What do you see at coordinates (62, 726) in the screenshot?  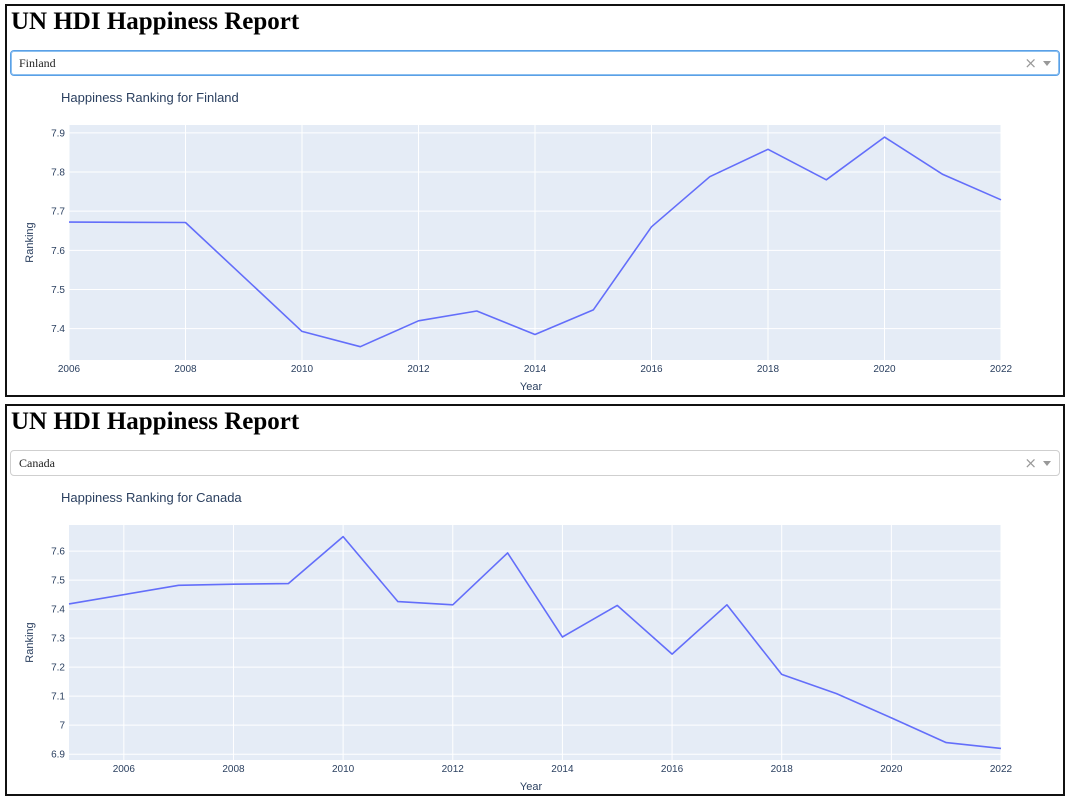 I see `y-tick-label: 7` at bounding box center [62, 726].